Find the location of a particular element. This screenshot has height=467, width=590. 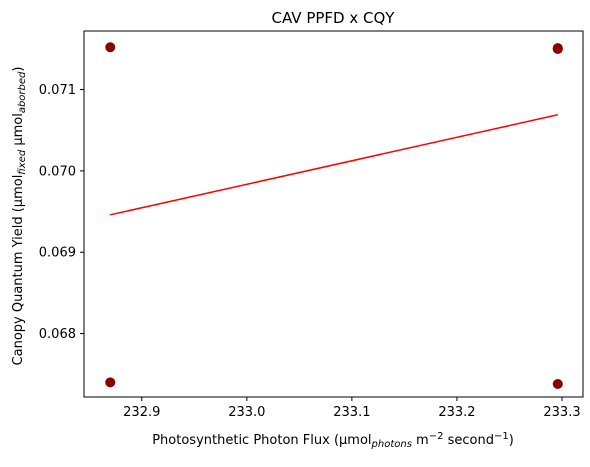

y-axis-label-sub2: aborbed is located at coordinates (22, 92).